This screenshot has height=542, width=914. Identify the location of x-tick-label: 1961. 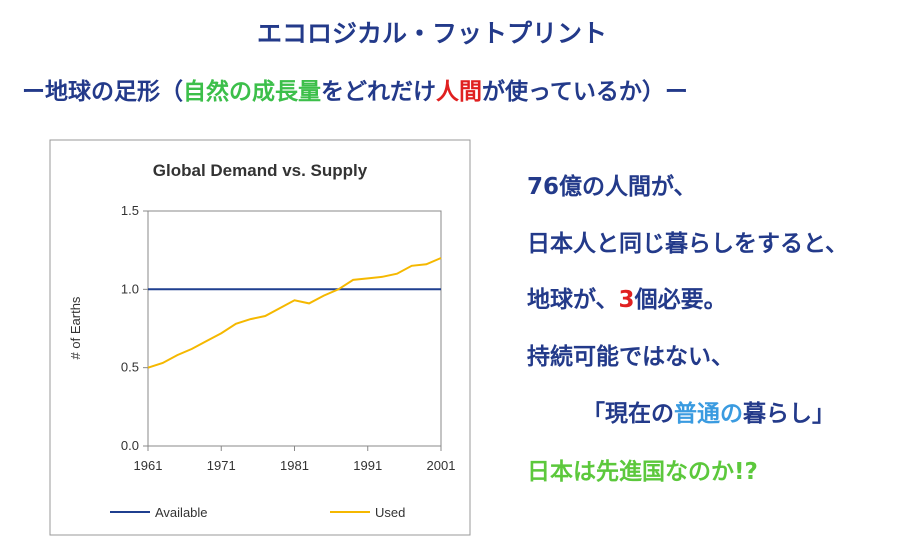
(148, 465).